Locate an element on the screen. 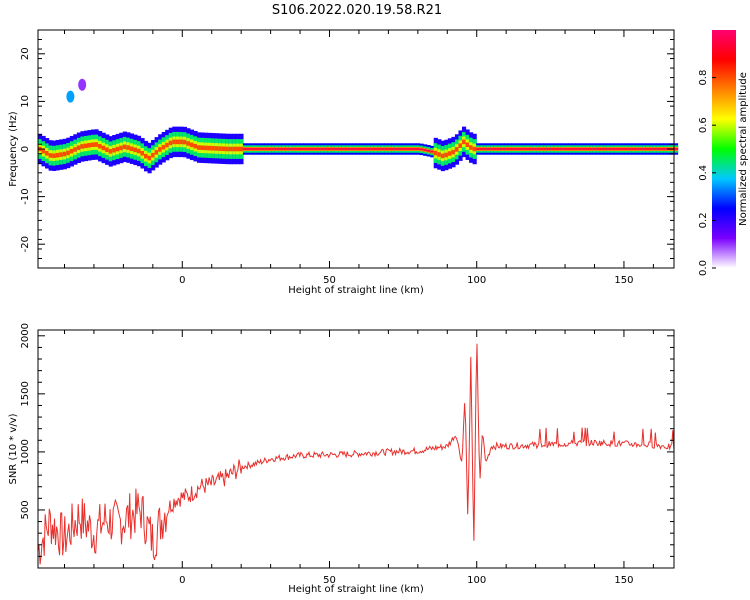 The height and width of the screenshot is (600, 750). bottom-y-axis-label: SNR (10 * v/v) is located at coordinates (13, 448).